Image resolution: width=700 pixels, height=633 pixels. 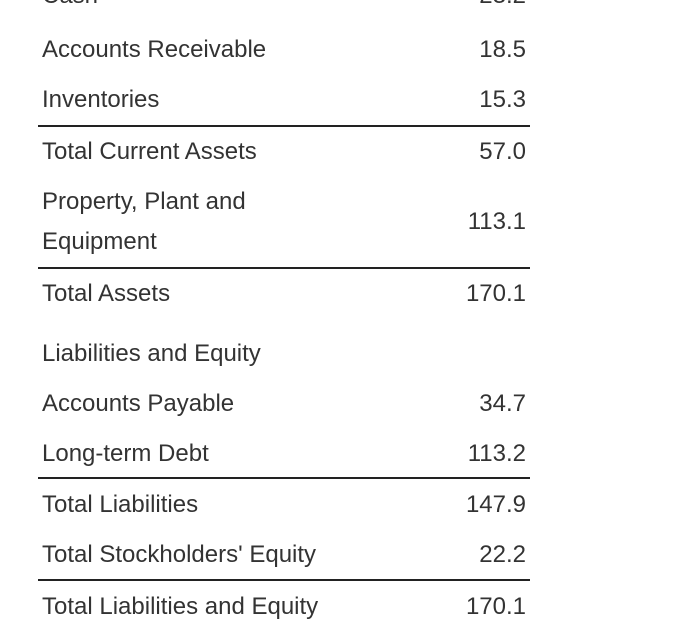 What do you see at coordinates (144, 221) in the screenshot?
I see `row-label: Property, Plant and Equipment` at bounding box center [144, 221].